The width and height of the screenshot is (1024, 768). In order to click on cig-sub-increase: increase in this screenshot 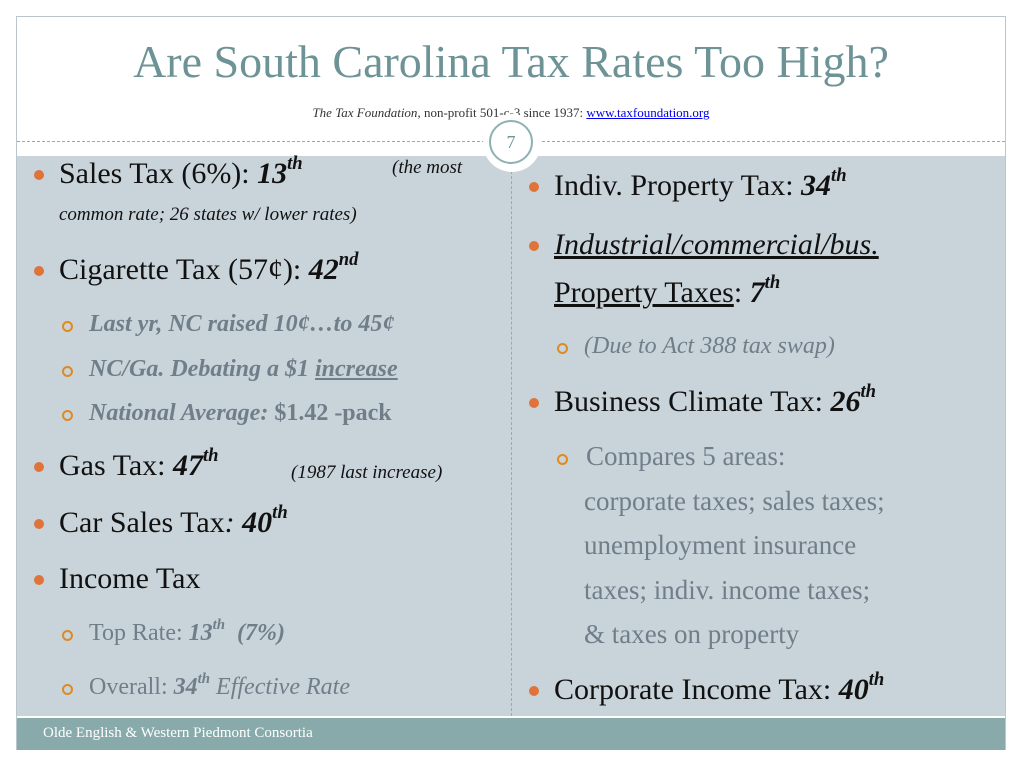, I will do `click(356, 369)`.